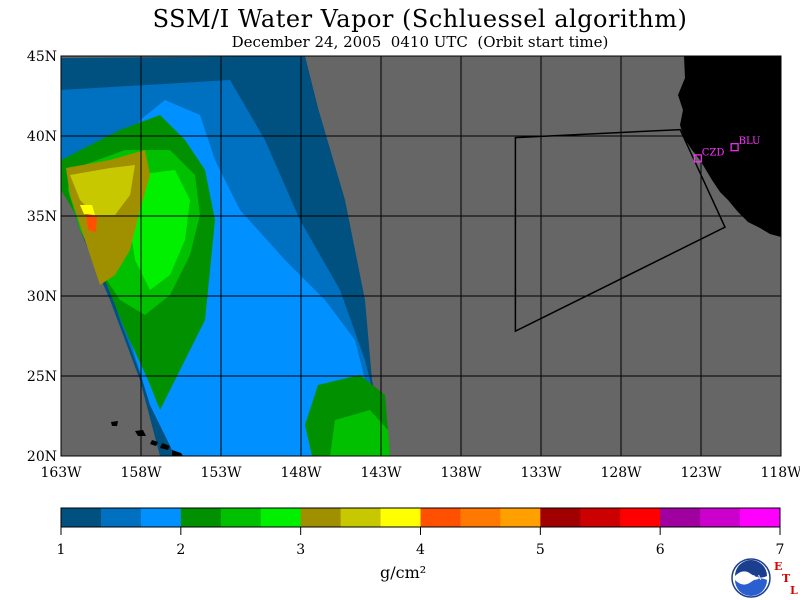 Image resolution: width=800 pixels, height=600 pixels. What do you see at coordinates (660, 550) in the screenshot?
I see `colorbar-tick-label: 6` at bounding box center [660, 550].